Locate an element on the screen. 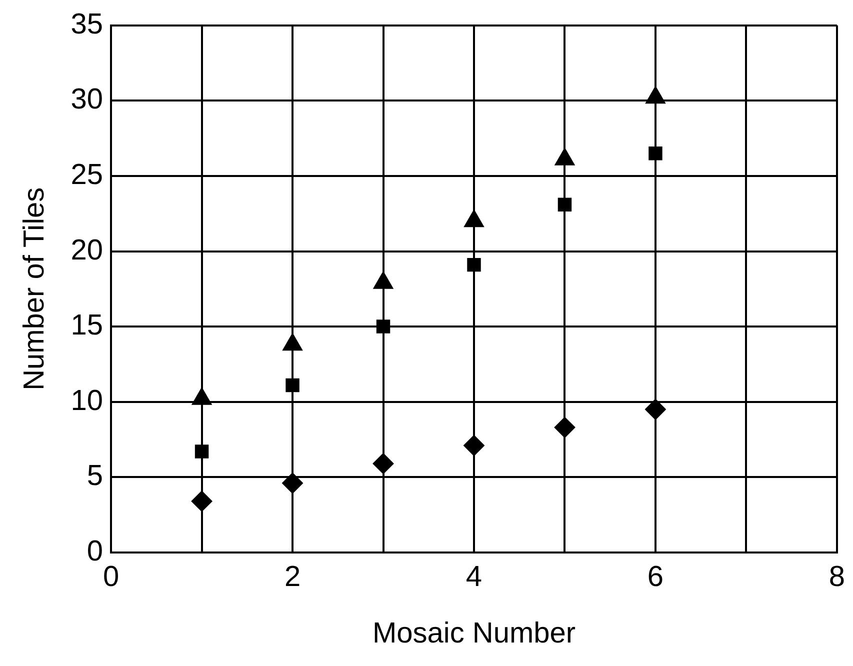  y-tick-label: 20 is located at coordinates (87, 250).